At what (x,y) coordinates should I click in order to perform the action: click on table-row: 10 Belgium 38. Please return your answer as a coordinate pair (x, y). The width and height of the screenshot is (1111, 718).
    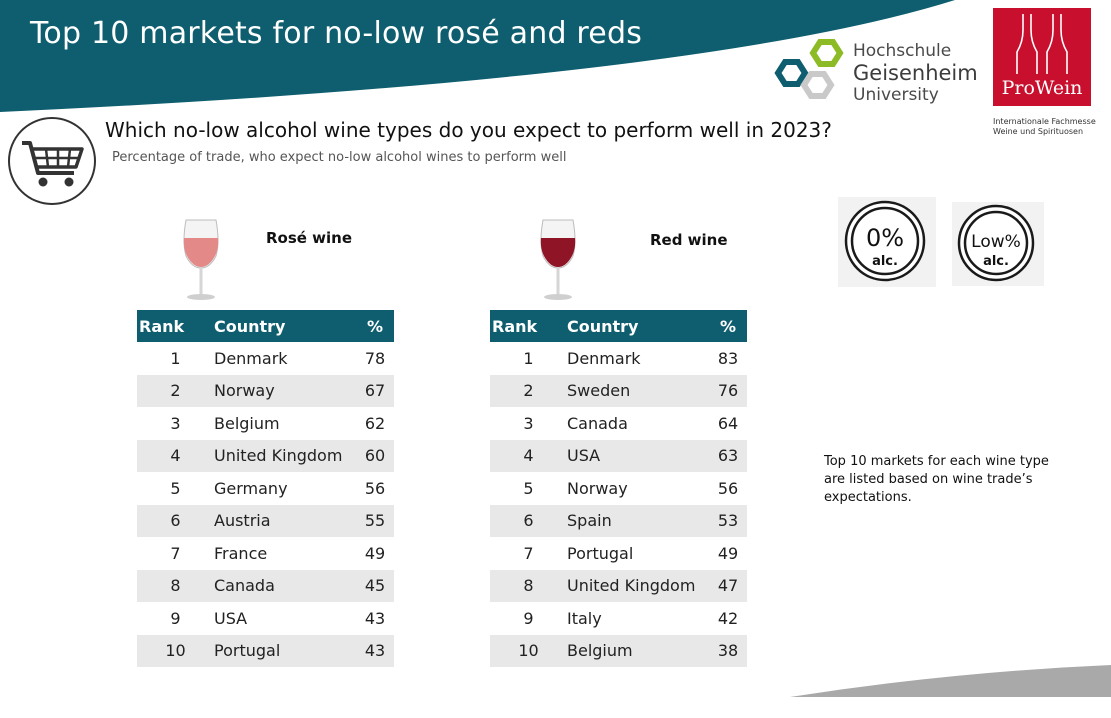
    Looking at the image, I should click on (618, 650).